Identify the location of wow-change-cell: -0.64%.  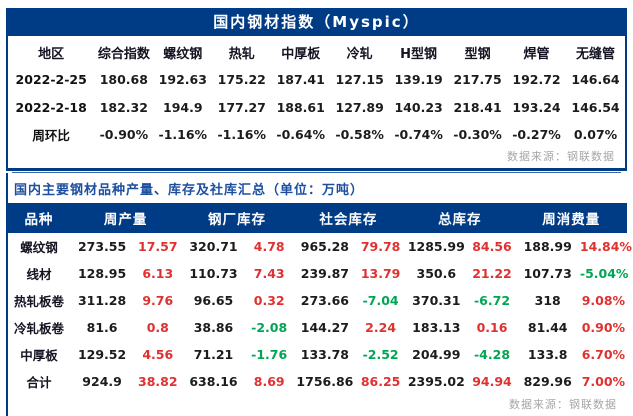
(300, 134).